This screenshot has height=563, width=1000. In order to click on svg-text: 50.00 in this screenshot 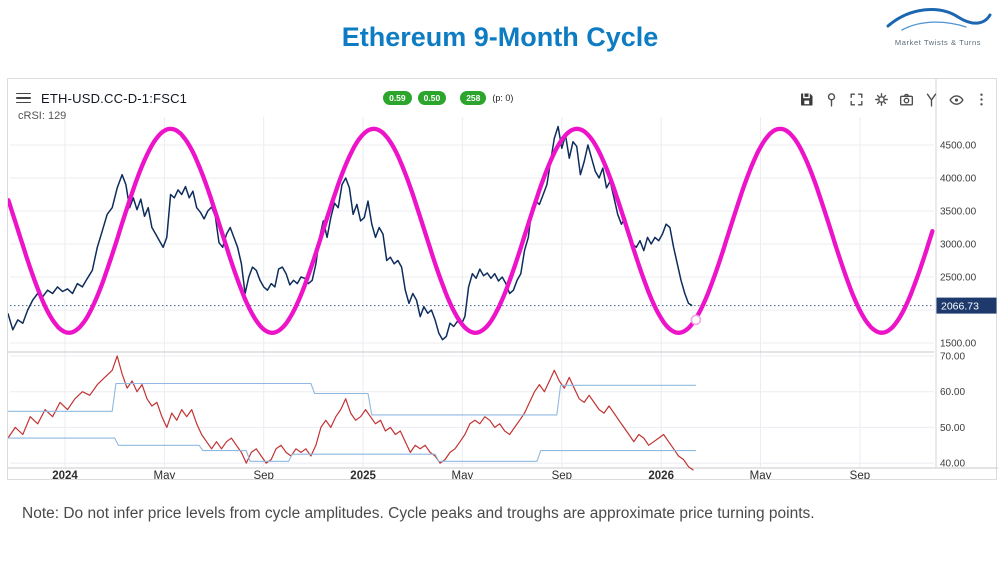, I will do `click(952, 428)`.